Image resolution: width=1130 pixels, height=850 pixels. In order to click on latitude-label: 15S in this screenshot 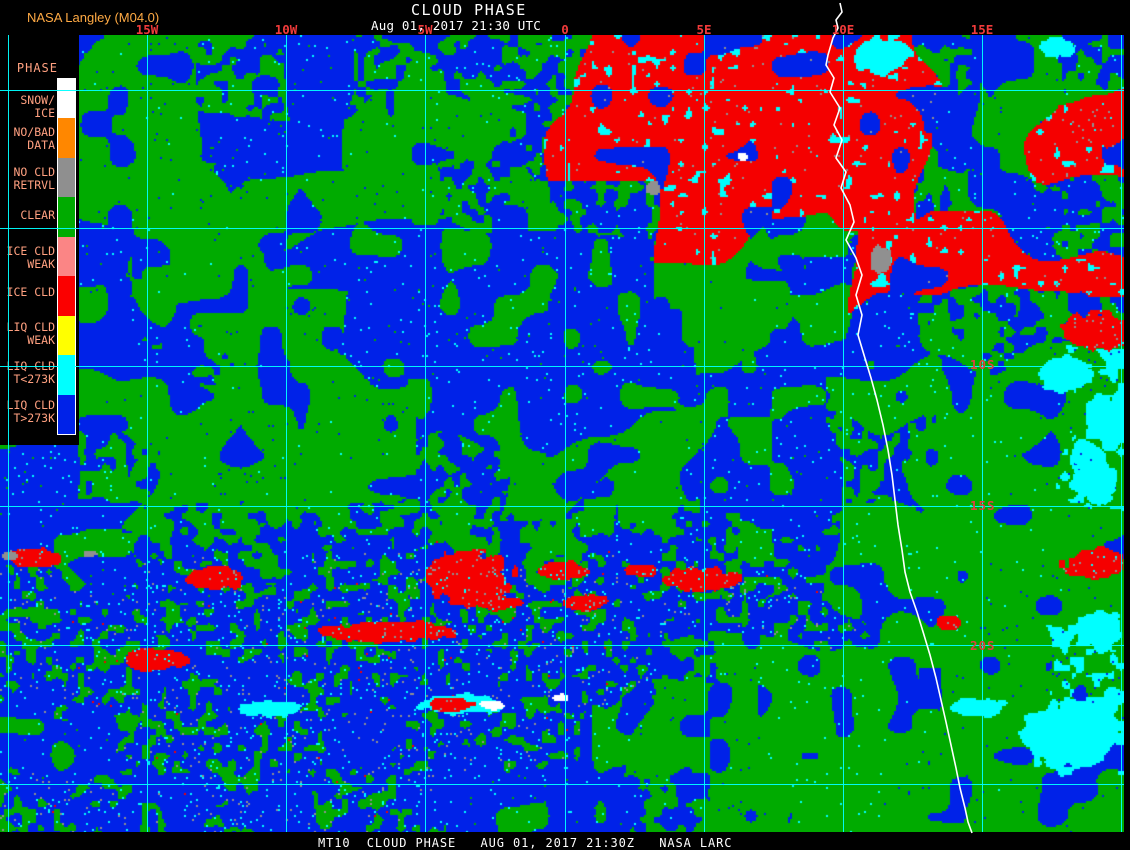, I will do `click(983, 505)`.